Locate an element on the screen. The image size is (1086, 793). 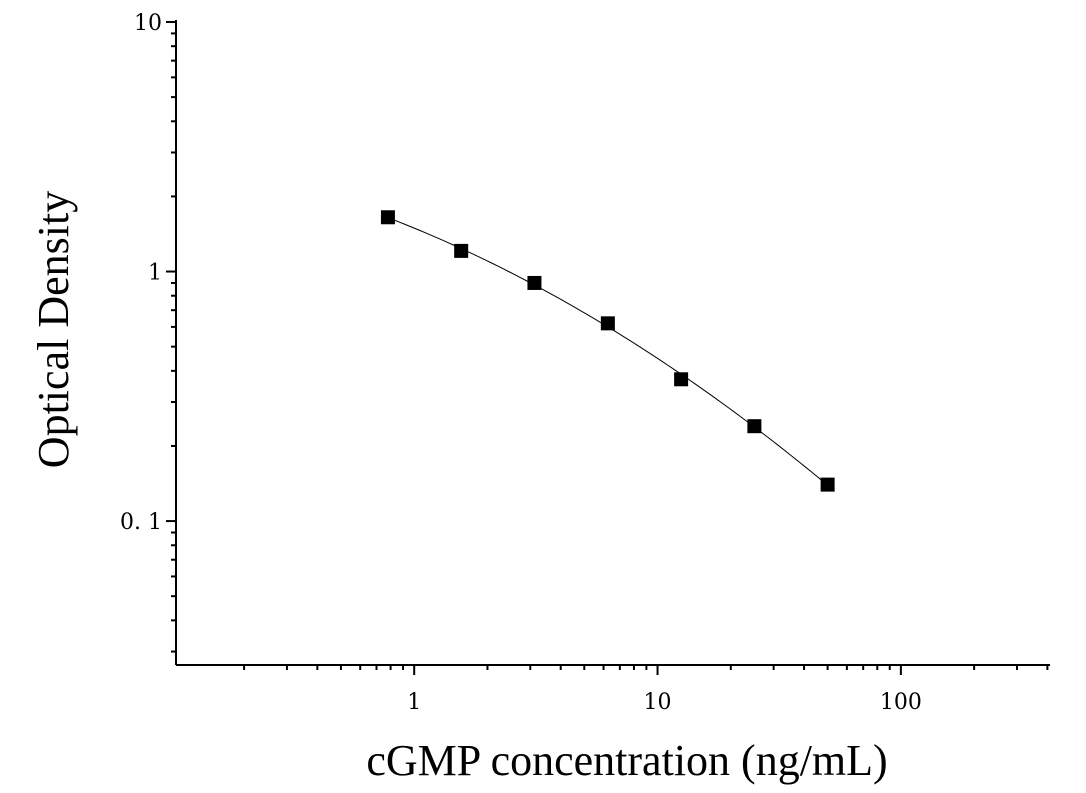
x-tick-label: 1 is located at coordinates (414, 702).